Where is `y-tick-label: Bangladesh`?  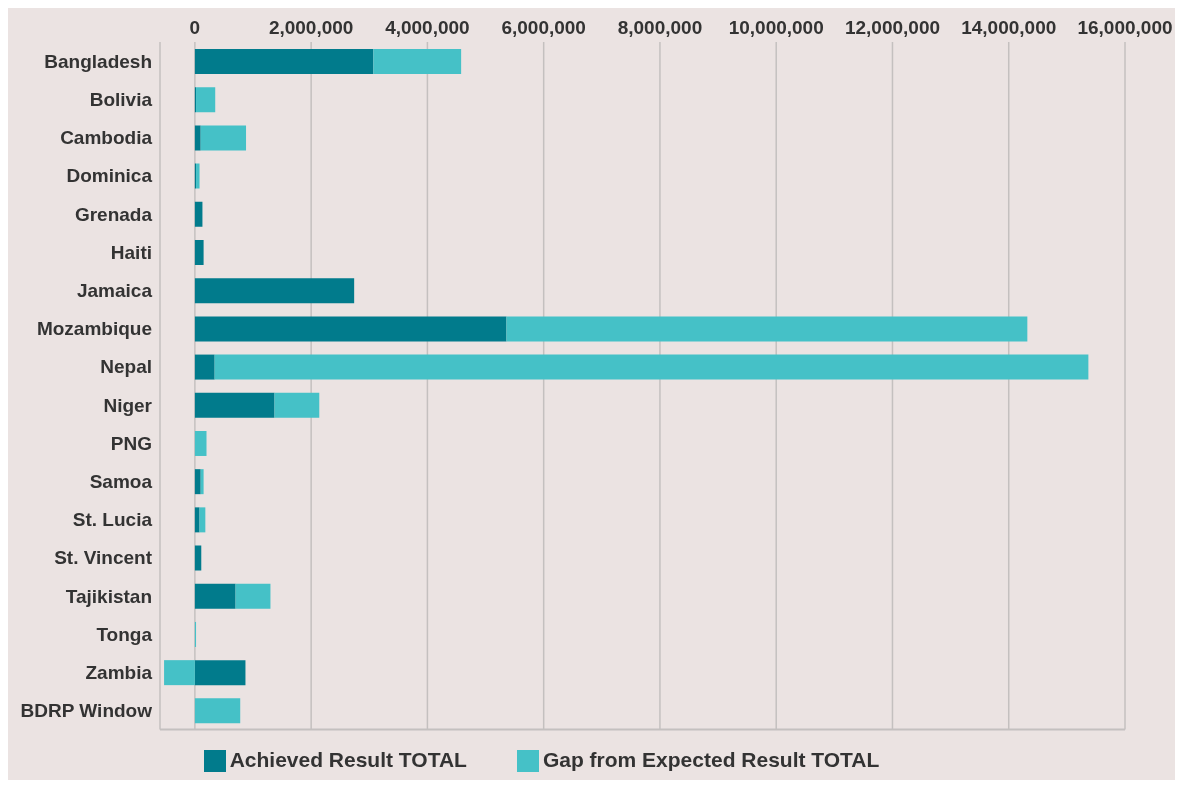 y-tick-label: Bangladesh is located at coordinates (98, 61).